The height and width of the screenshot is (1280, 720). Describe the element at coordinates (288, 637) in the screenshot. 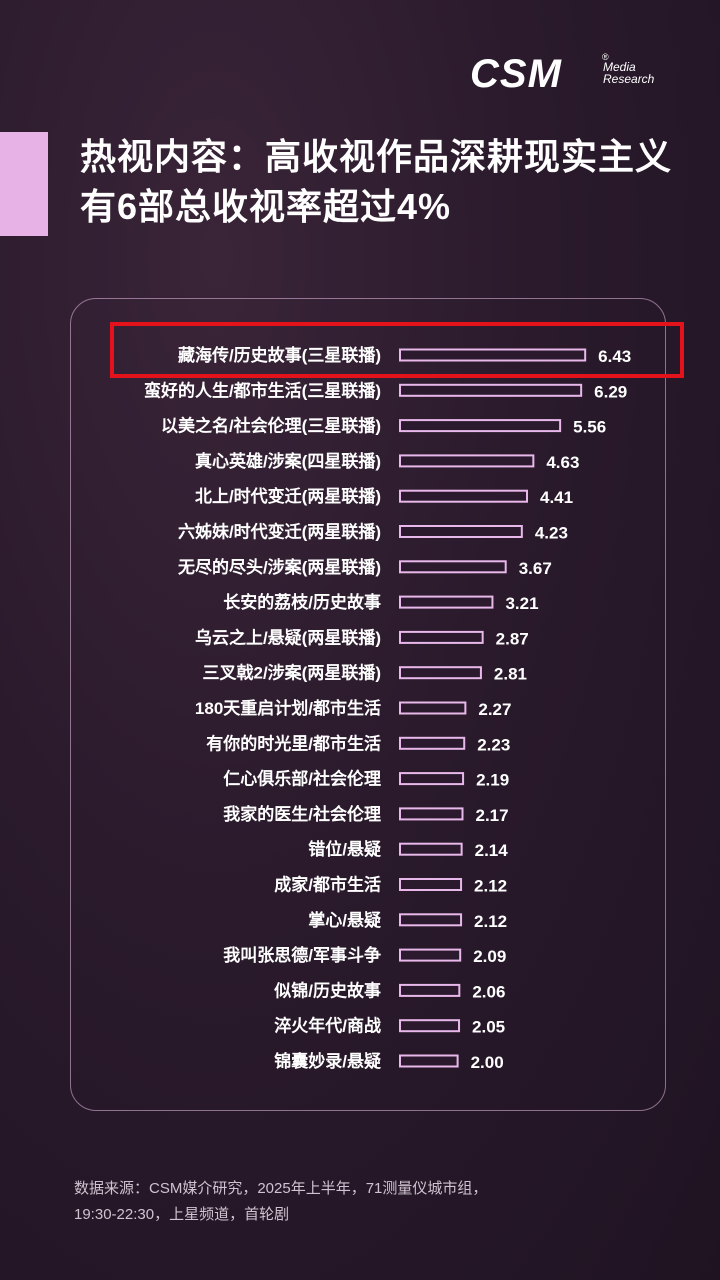

I see `category-label: 乌云之上/悬疑(两星联播)` at that location.